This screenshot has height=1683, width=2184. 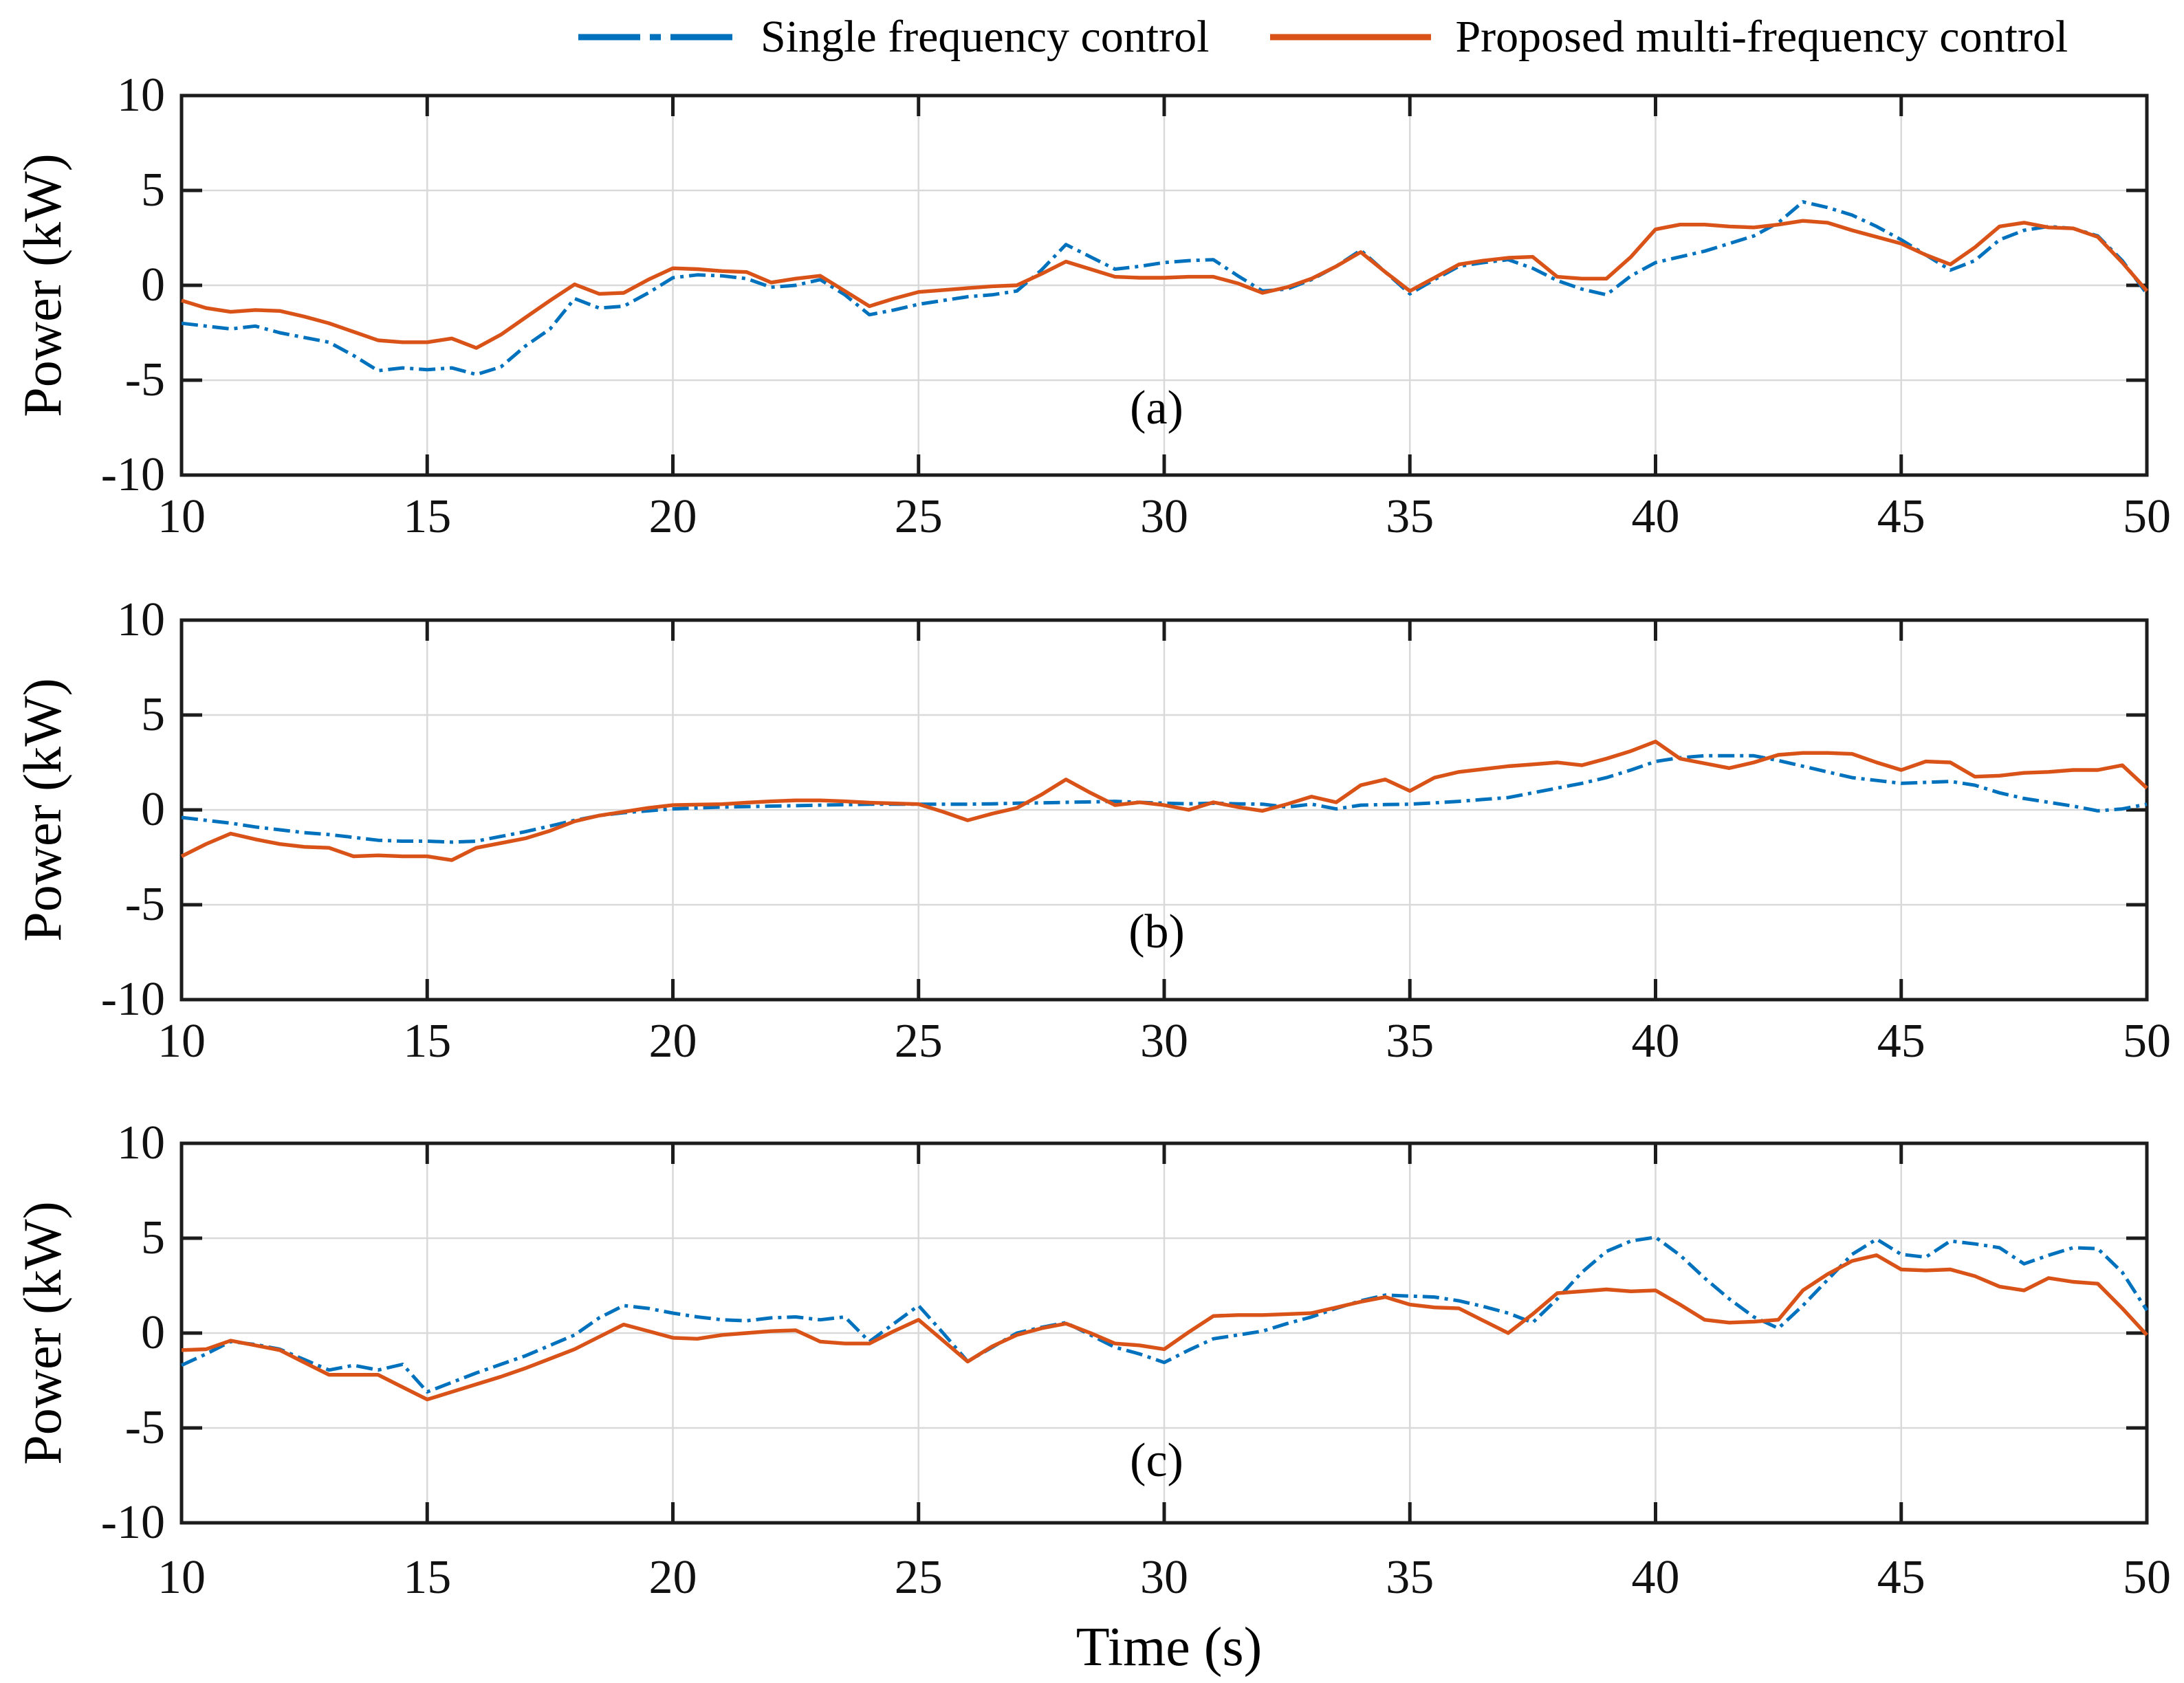 What do you see at coordinates (657, 37) in the screenshot?
I see `dash-dot-line-icon` at bounding box center [657, 37].